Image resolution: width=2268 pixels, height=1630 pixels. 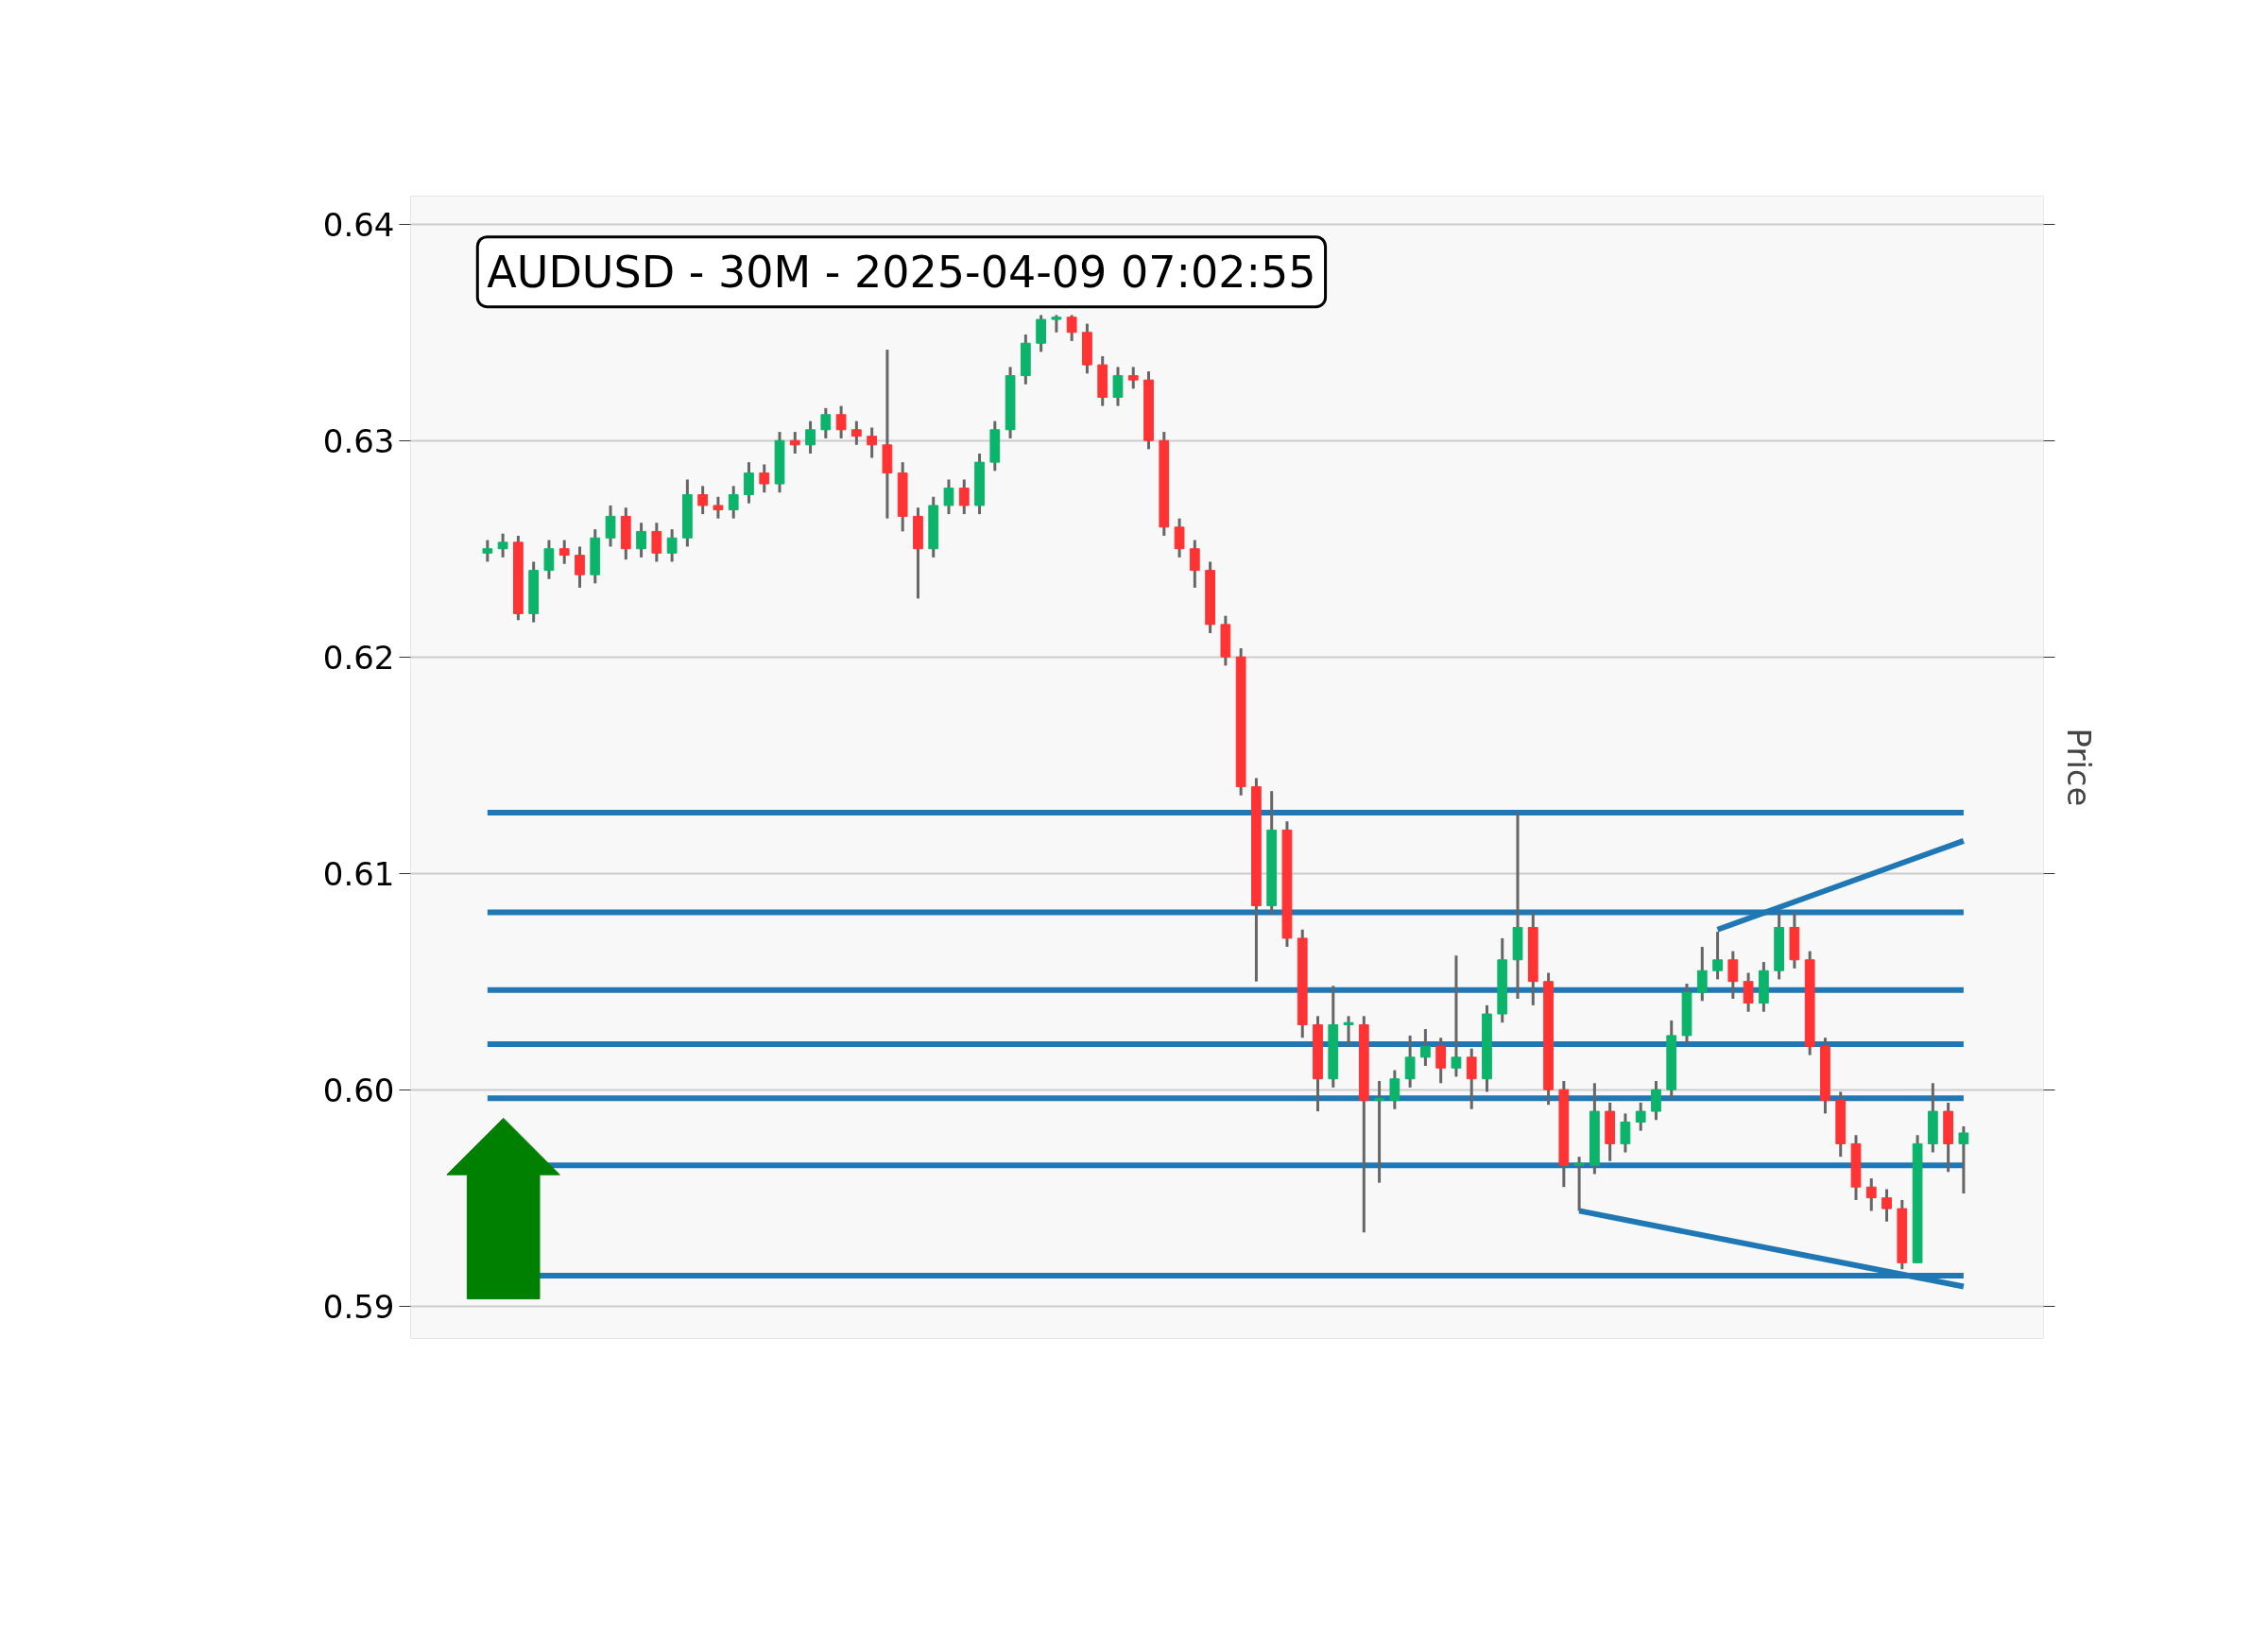 I want to click on y-tick-label: 0.59, so click(x=358, y=1307).